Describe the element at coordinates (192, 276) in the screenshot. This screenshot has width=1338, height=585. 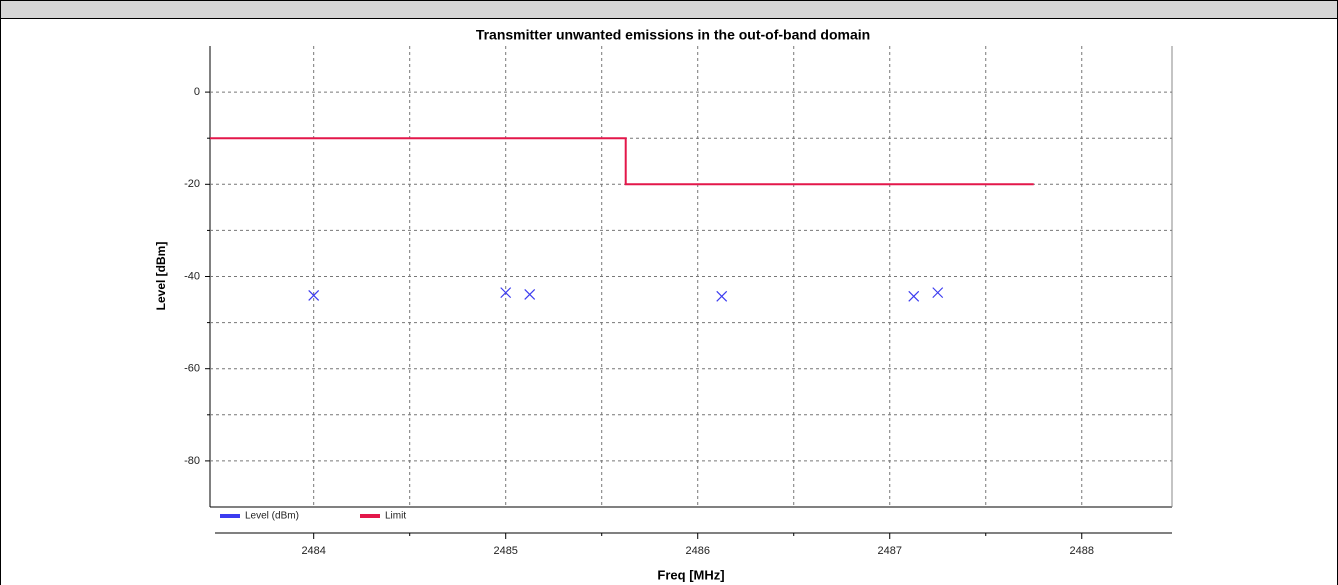
I see `y-tick-label: -40` at that location.